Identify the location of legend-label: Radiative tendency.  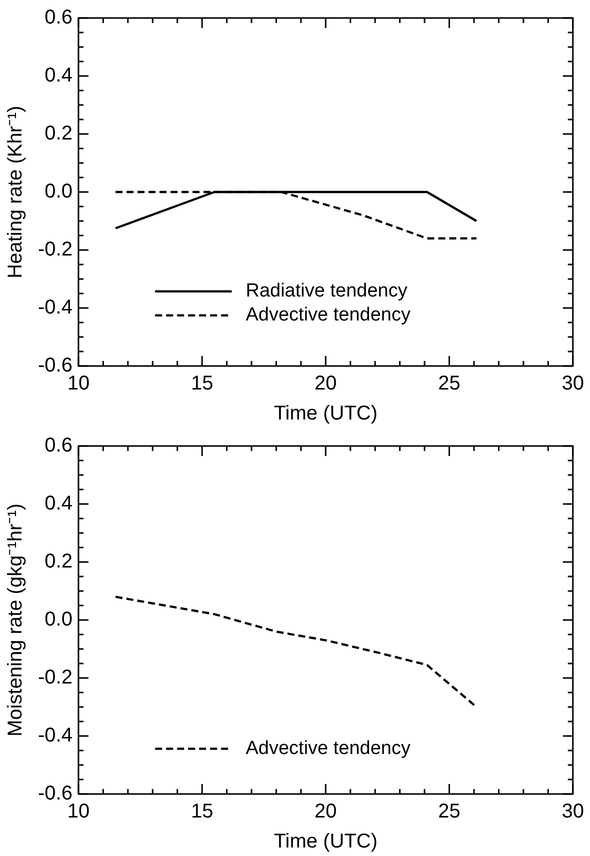
(327, 291).